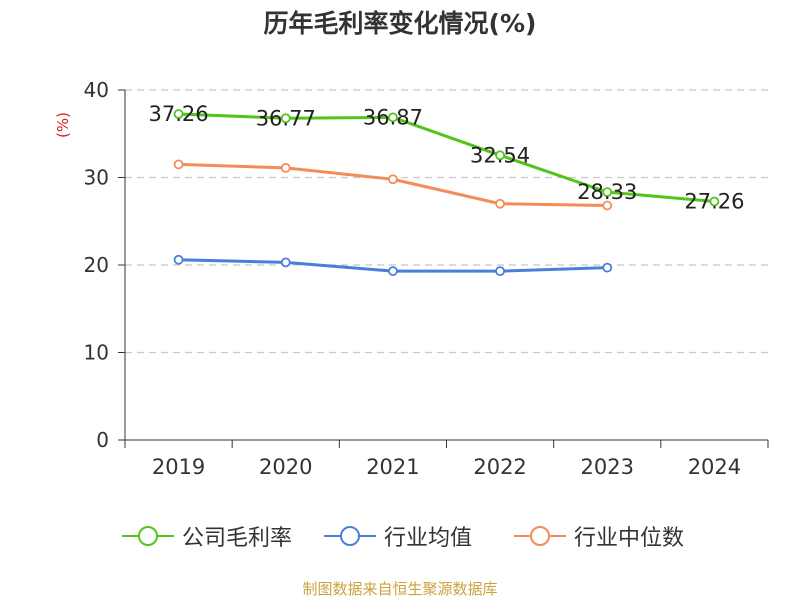  What do you see at coordinates (400, 23) in the screenshot?
I see `chart-title: 历年毛利率变化情况(%)` at bounding box center [400, 23].